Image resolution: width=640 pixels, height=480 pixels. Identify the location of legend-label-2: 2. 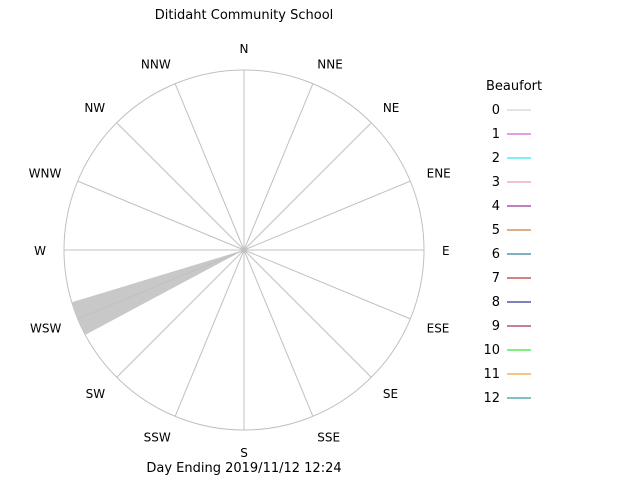
(496, 158).